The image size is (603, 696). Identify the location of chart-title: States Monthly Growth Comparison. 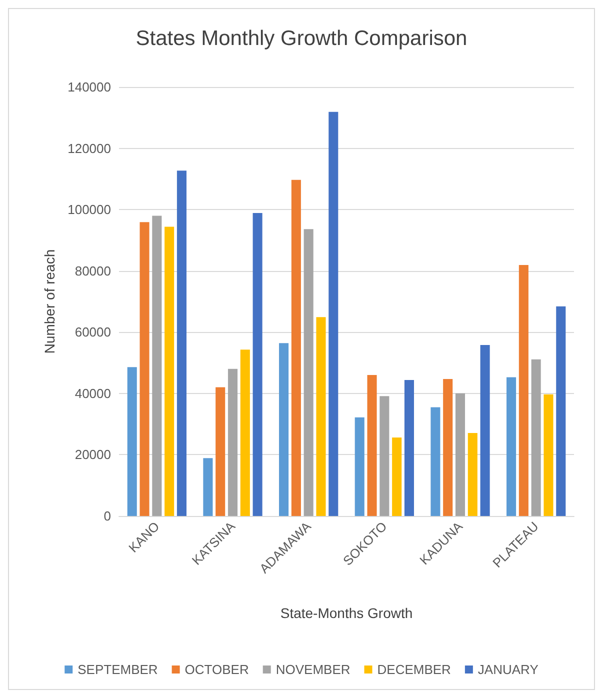
(302, 38).